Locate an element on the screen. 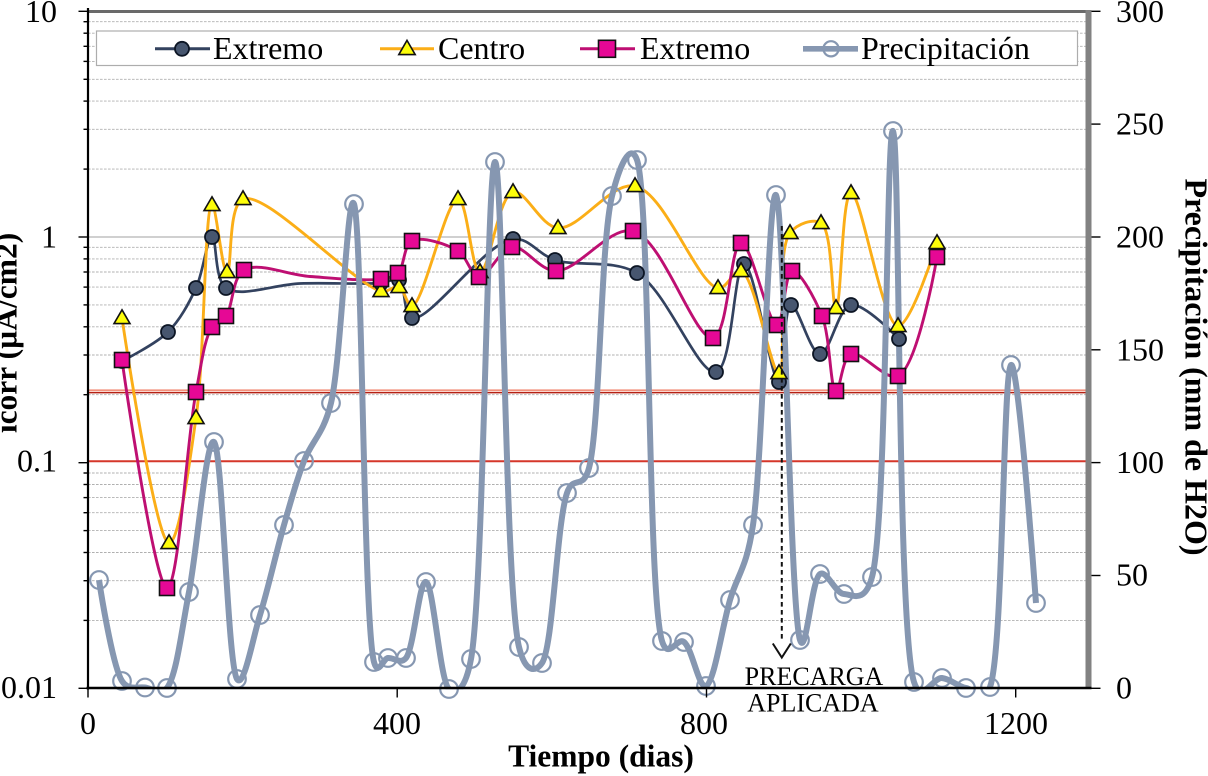  svg-text: PRECARGA is located at coordinates (814, 676).